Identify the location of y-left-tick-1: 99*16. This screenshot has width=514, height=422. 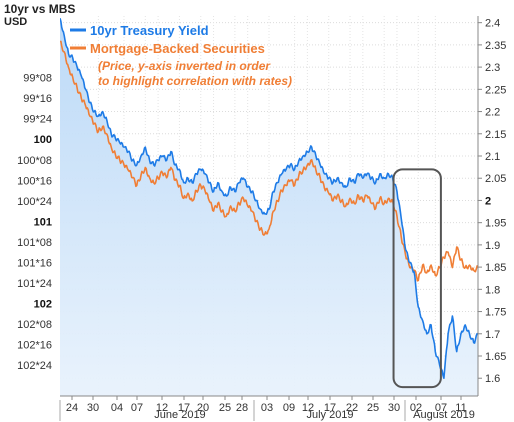
(37, 99).